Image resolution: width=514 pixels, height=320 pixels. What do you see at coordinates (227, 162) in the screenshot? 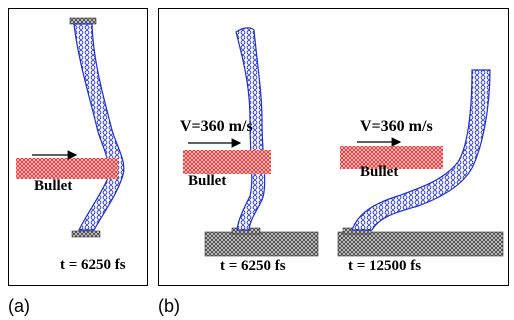
I see `bullet-b-left` at bounding box center [227, 162].